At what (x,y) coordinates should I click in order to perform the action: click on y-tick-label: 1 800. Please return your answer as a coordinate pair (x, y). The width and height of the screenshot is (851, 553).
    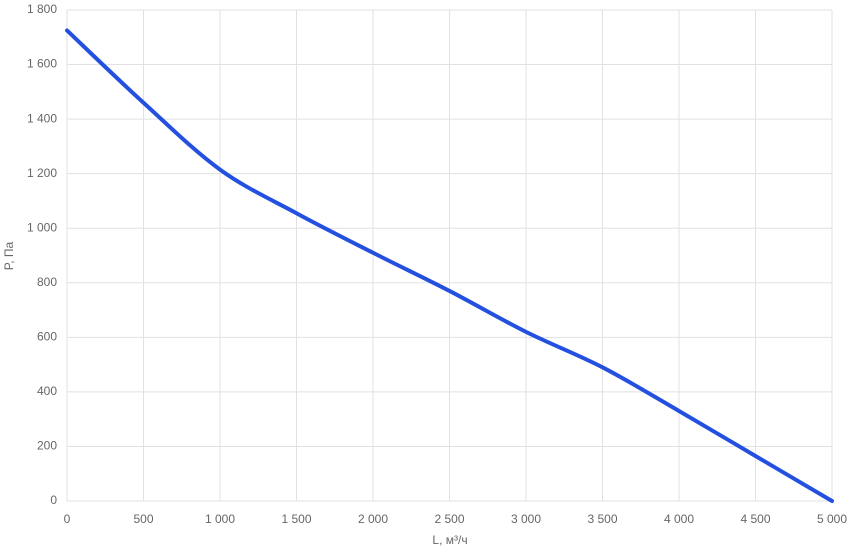
    Looking at the image, I should click on (42, 9).